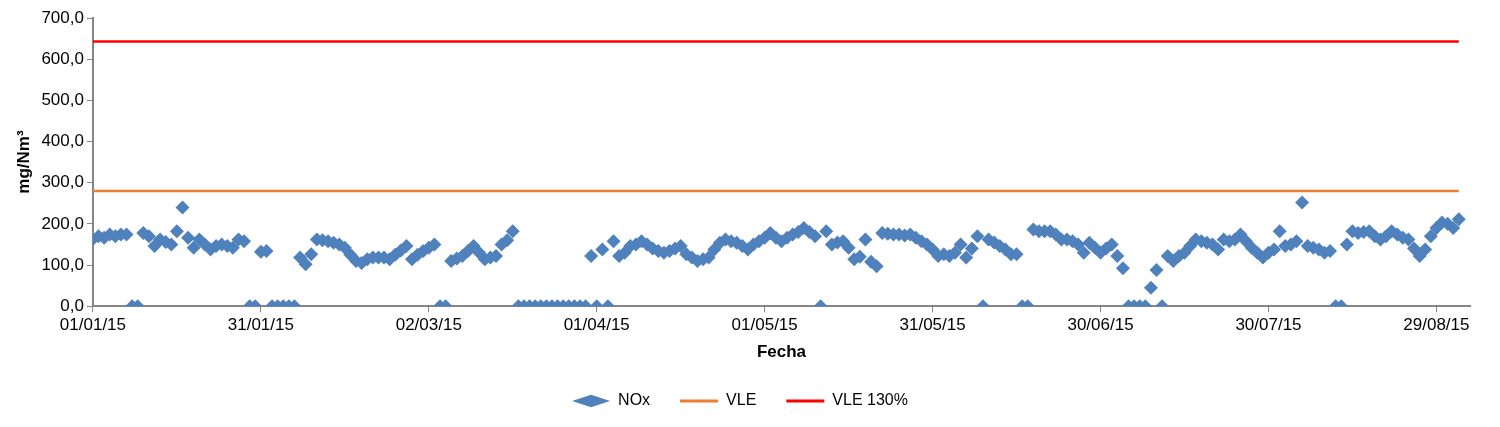 This screenshot has width=1500, height=427. Describe the element at coordinates (62, 17) in the screenshot. I see `y-tick-label: 700,0` at that location.